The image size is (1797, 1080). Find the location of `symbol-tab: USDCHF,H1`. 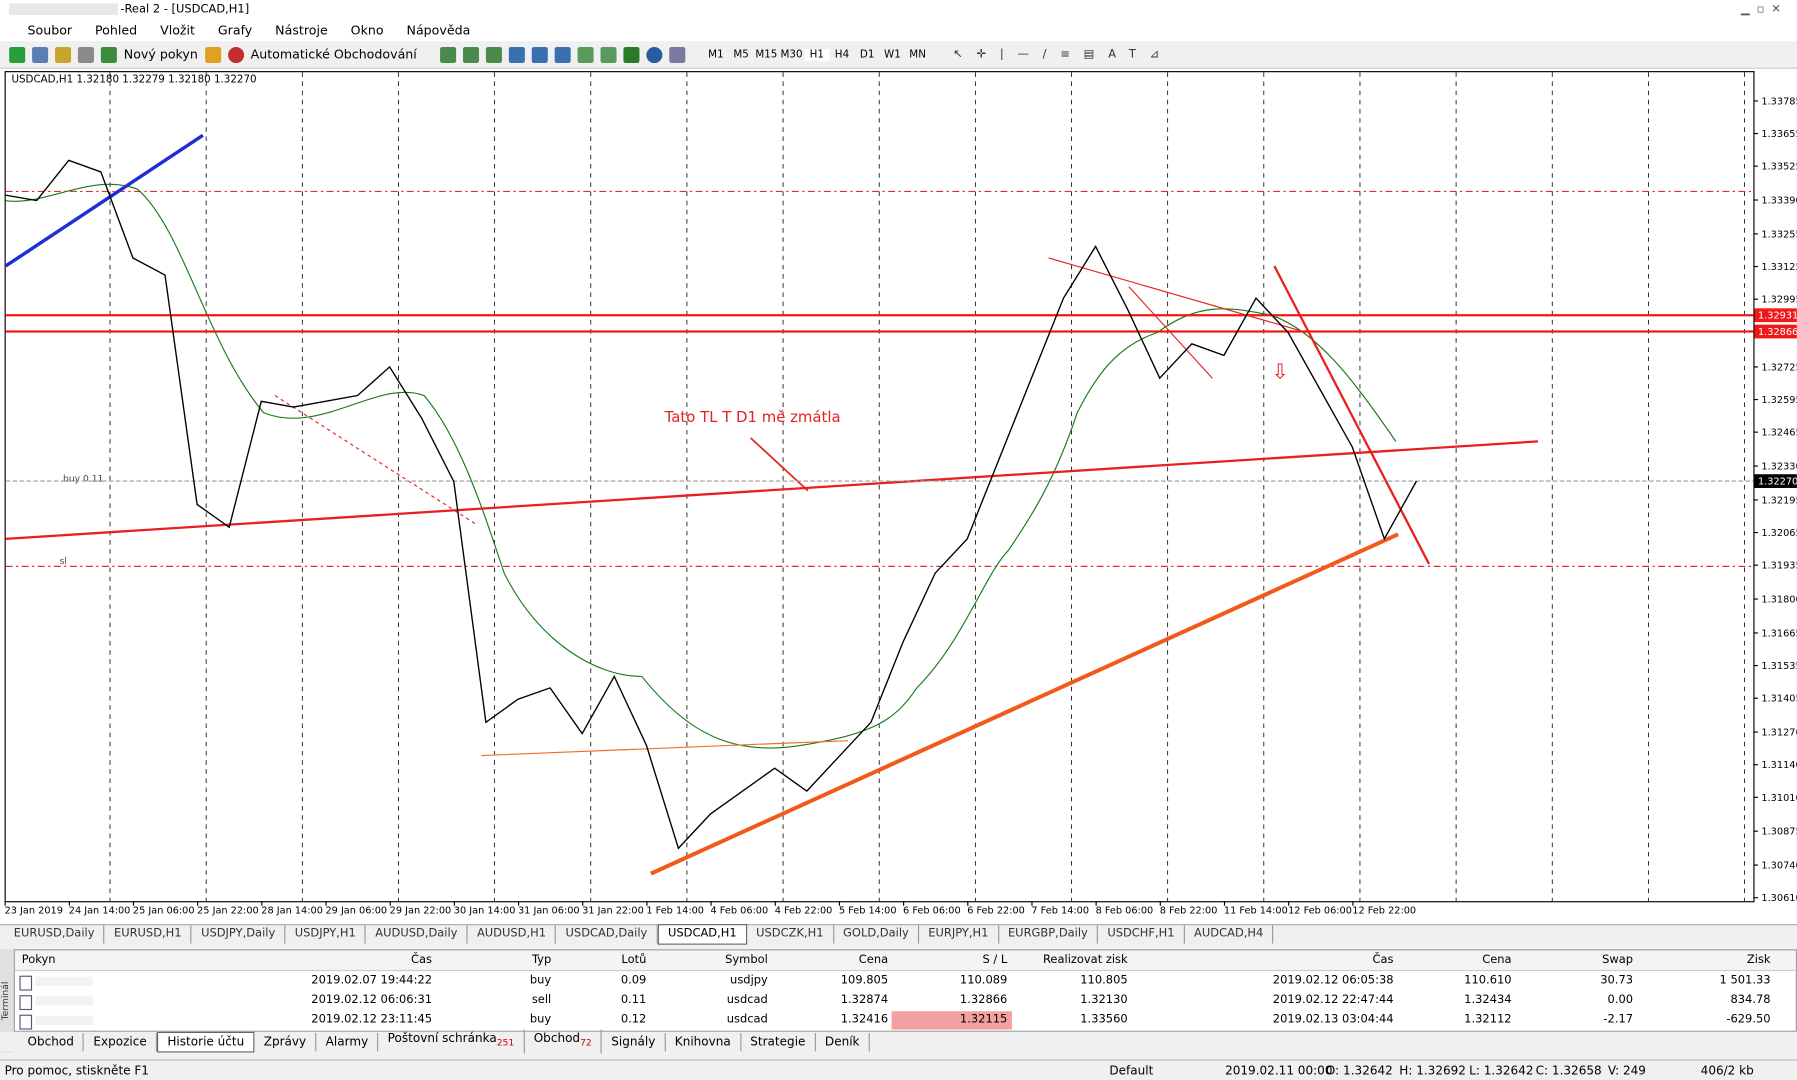

symbol-tab: USDCHF,H1 is located at coordinates (1141, 934).